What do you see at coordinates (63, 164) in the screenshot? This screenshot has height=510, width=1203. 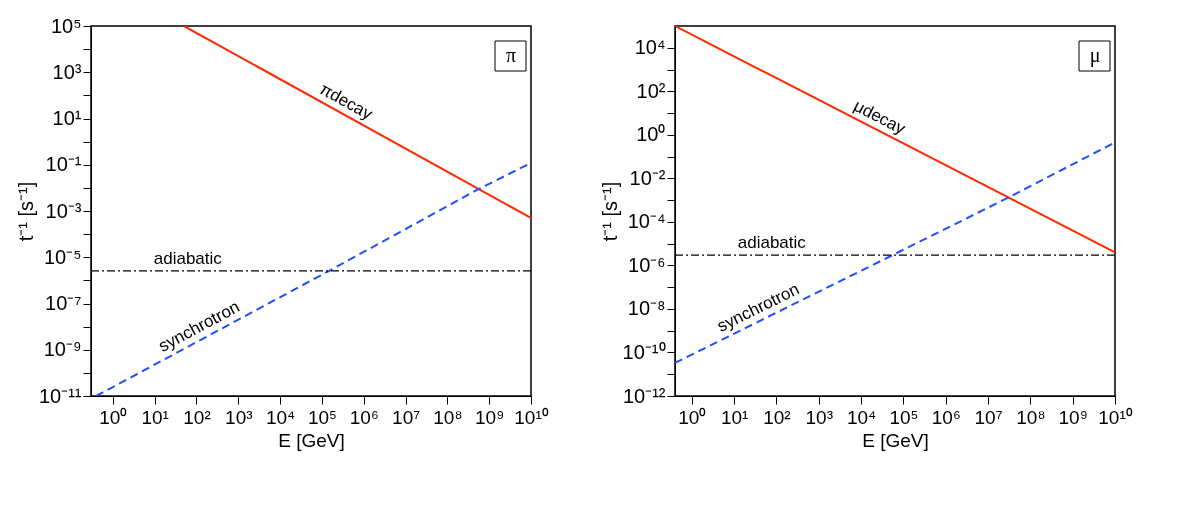 I see `y-tick-label: 10⁻¹` at bounding box center [63, 164].